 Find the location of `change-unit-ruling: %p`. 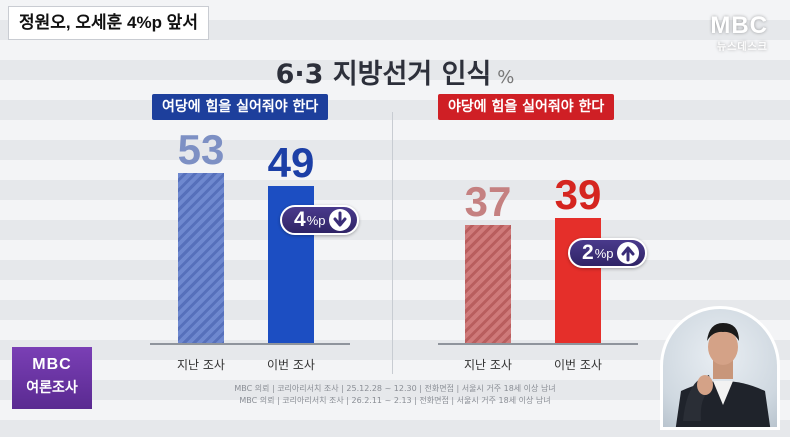

change-unit-ruling: %p is located at coordinates (316, 220).